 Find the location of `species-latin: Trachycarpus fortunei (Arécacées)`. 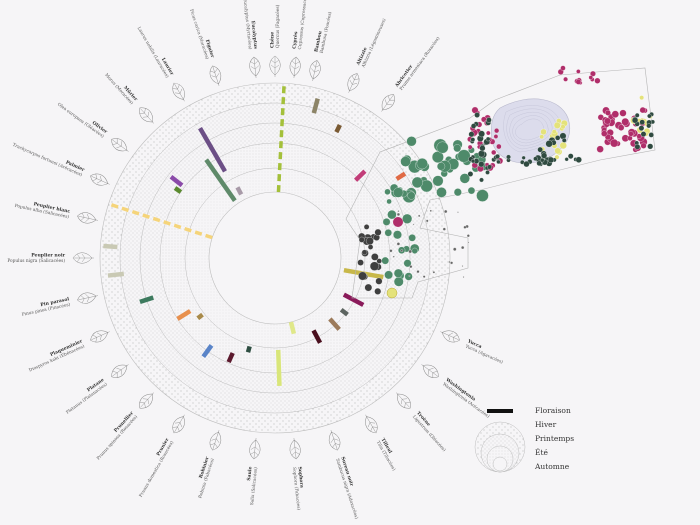

species-latin: Trachycarpus fortunei (Arécacées) is located at coordinates (47, 160).